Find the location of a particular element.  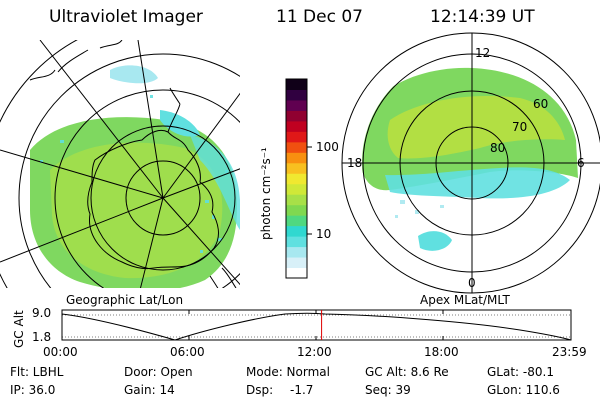

status-dsp-label: Dsp: is located at coordinates (260, 390).